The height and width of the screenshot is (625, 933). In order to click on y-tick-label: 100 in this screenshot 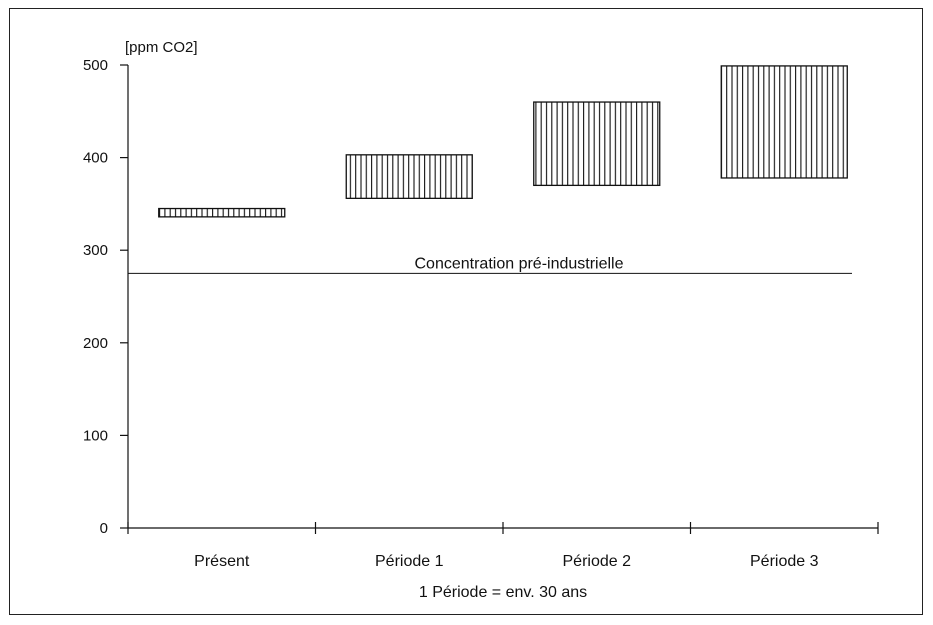, I will do `click(95, 435)`.